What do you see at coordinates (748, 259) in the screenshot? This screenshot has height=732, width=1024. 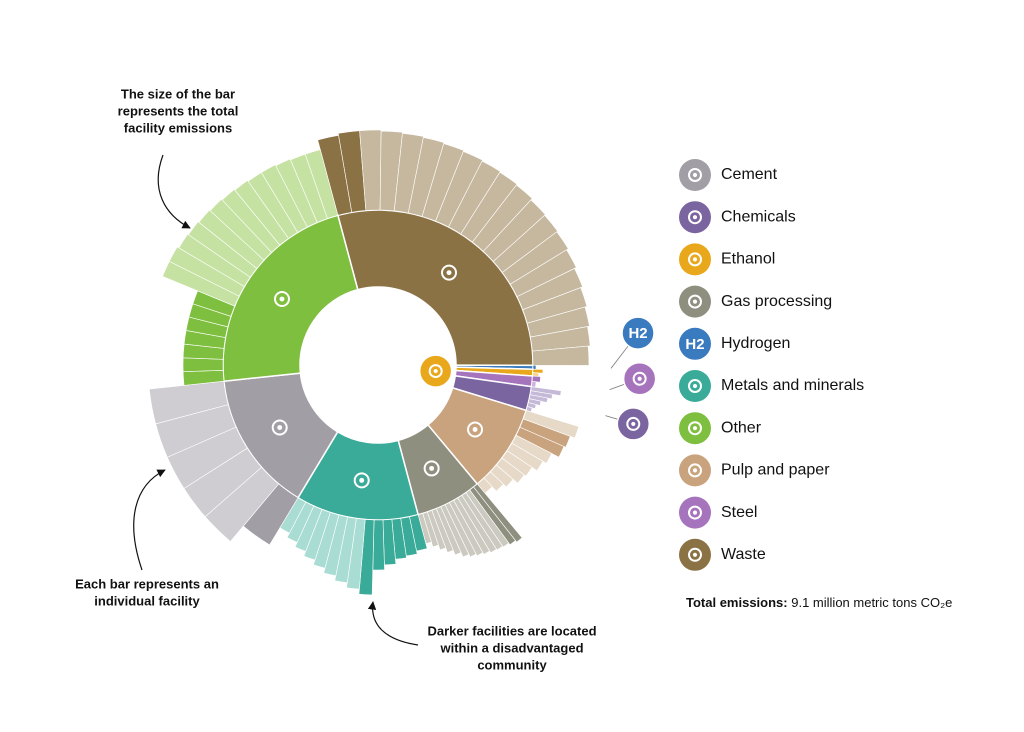 I see `legend-label: Ethanol` at bounding box center [748, 259].